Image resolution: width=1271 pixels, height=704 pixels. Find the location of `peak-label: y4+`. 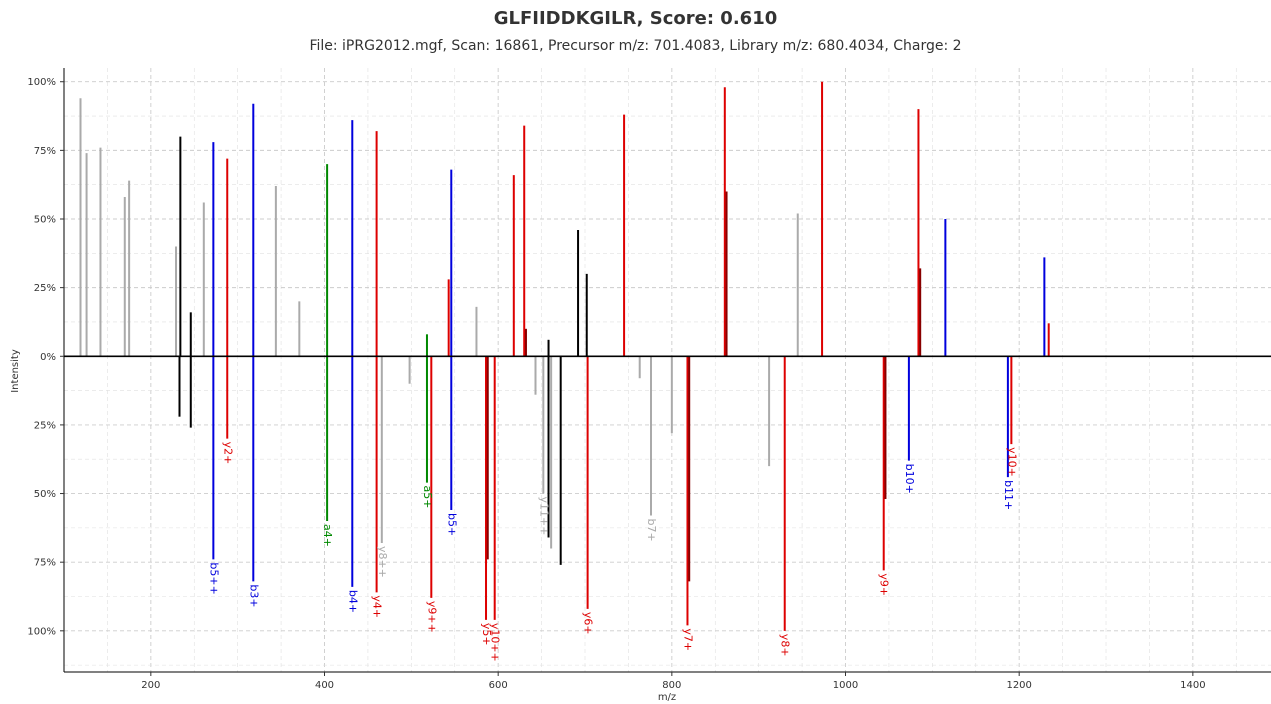

peak-label: y4+ is located at coordinates (377, 606).